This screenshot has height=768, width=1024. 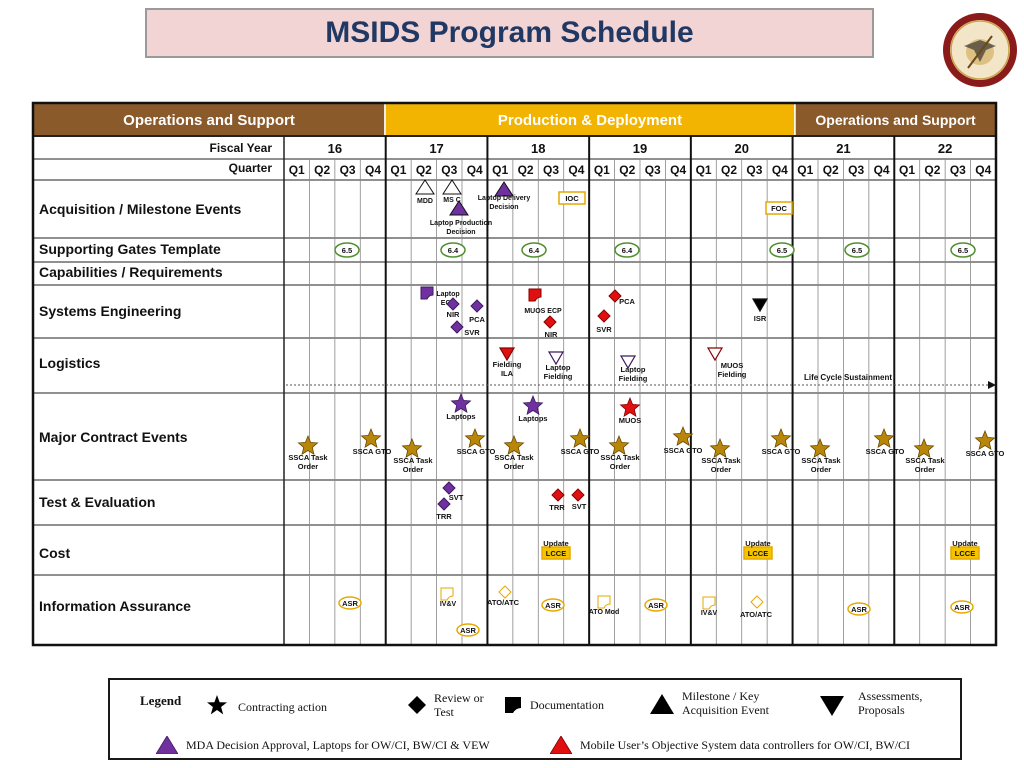 What do you see at coordinates (513, 705) in the screenshot?
I see `legend-doc-icon` at bounding box center [513, 705].